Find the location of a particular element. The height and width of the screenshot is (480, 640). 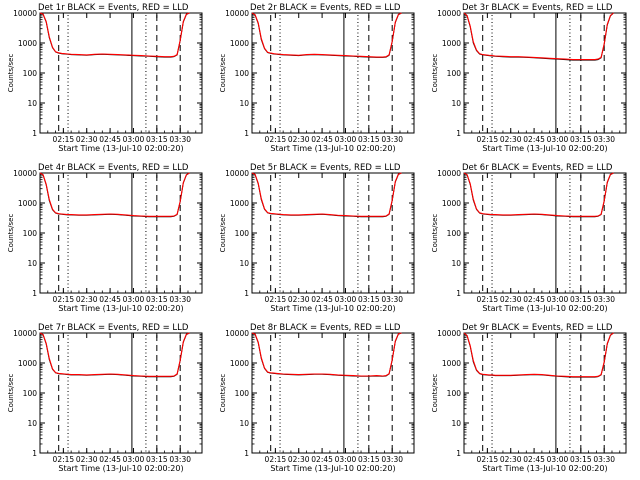

panel-title: Det 8r BLACK = Events, RED = LLD is located at coordinates (325, 328).